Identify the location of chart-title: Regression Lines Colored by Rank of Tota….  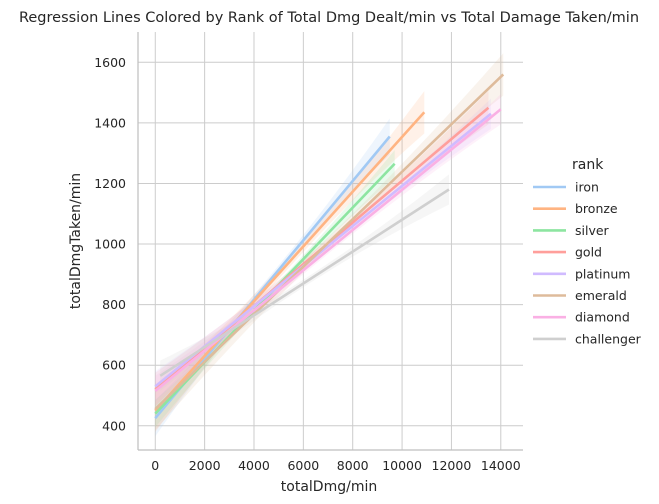
(329, 18).